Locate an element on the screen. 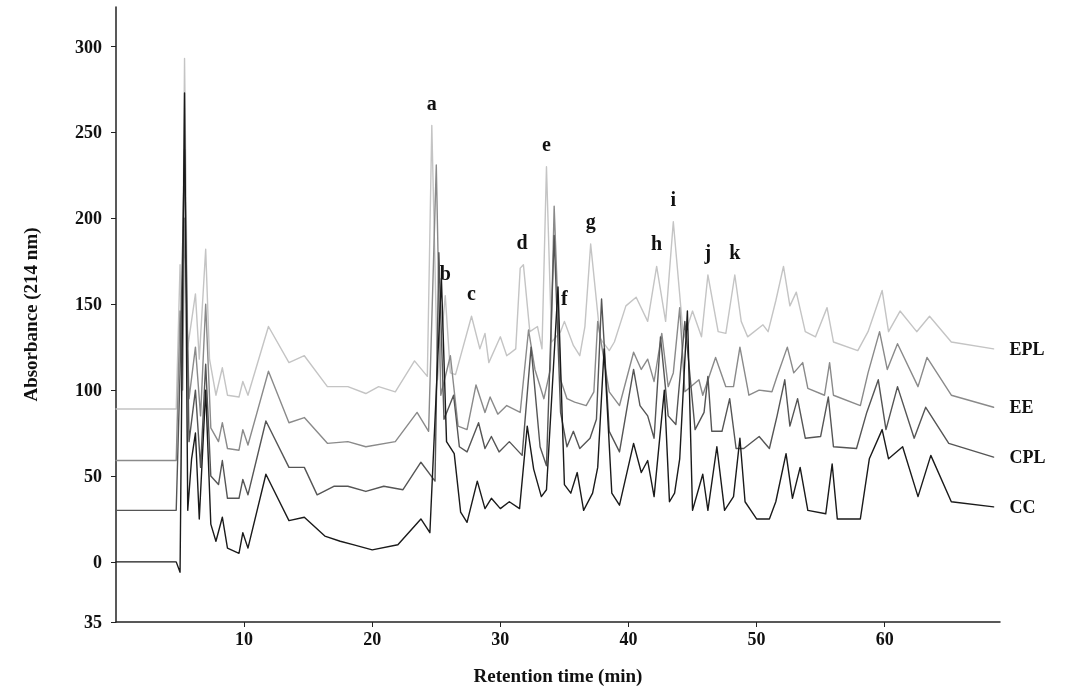 The image size is (1070, 698). annotation: g is located at coordinates (590, 222).